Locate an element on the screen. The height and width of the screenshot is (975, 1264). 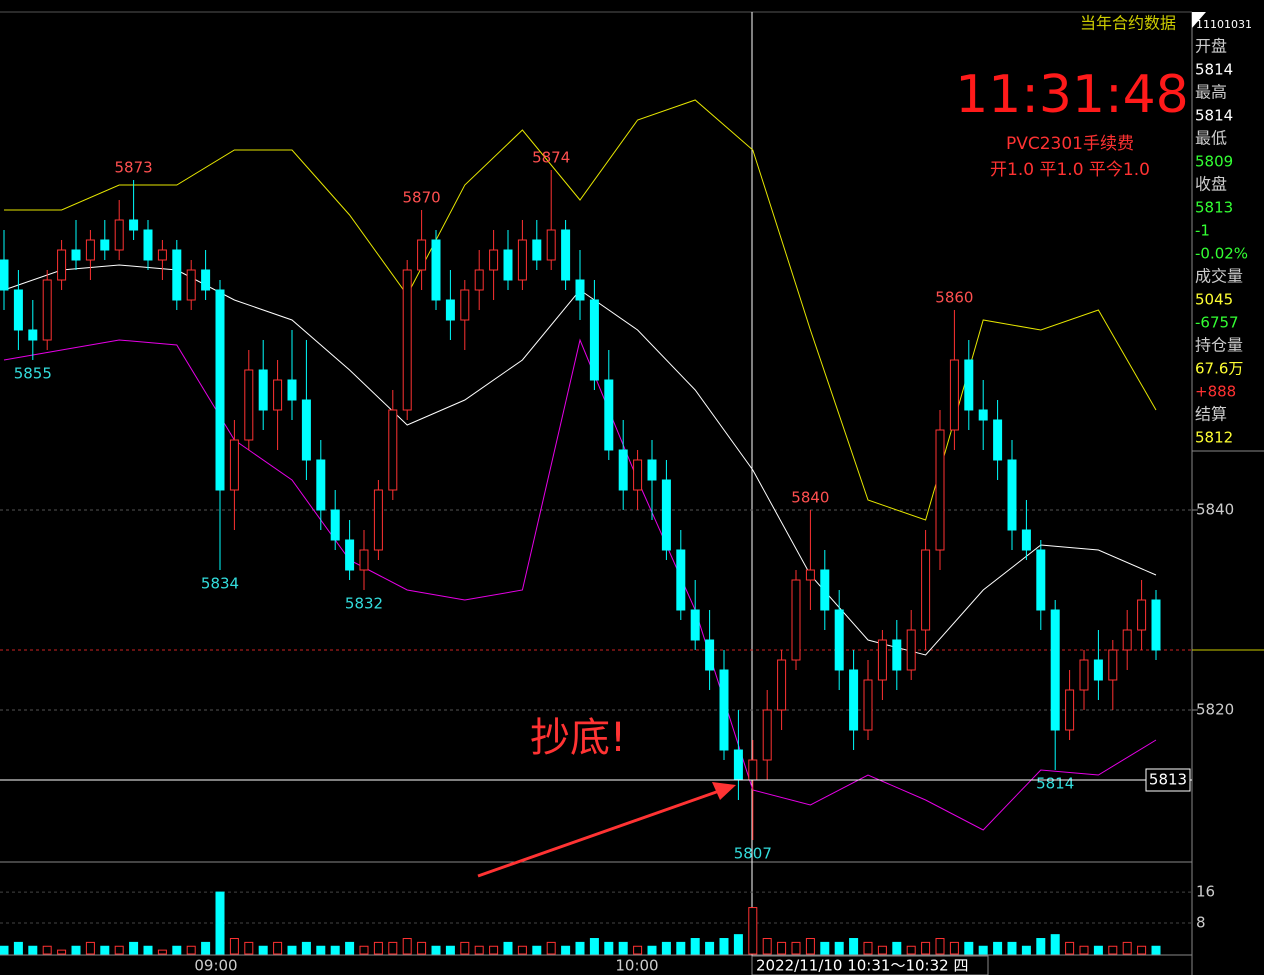
sidebar-label: 结算 is located at coordinates (1211, 414).